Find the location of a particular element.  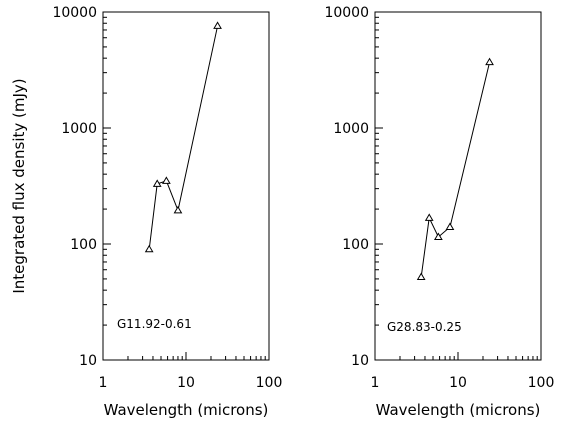

x-axis-label-right: Wavelength (microns) is located at coordinates (458, 410).